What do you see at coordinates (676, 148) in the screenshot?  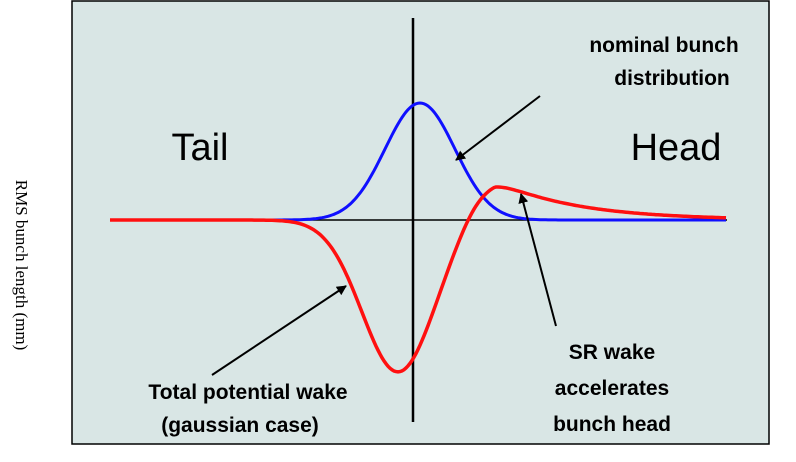 I see `head-label: Head` at bounding box center [676, 148].